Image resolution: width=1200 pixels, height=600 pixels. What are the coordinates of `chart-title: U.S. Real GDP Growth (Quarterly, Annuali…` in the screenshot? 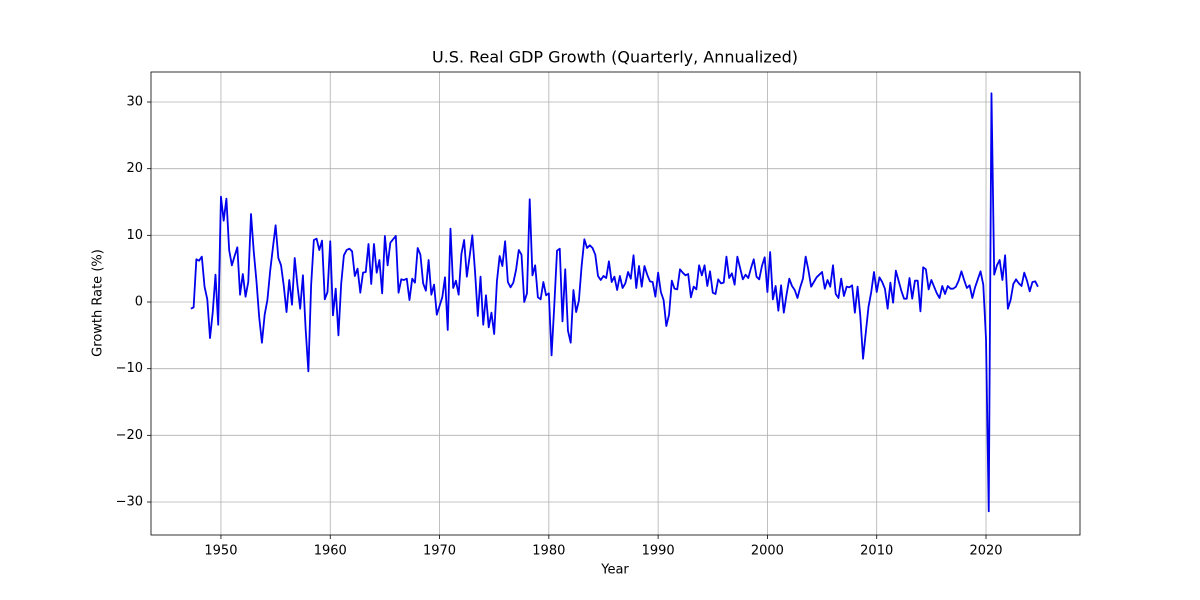 It's located at (615, 57).